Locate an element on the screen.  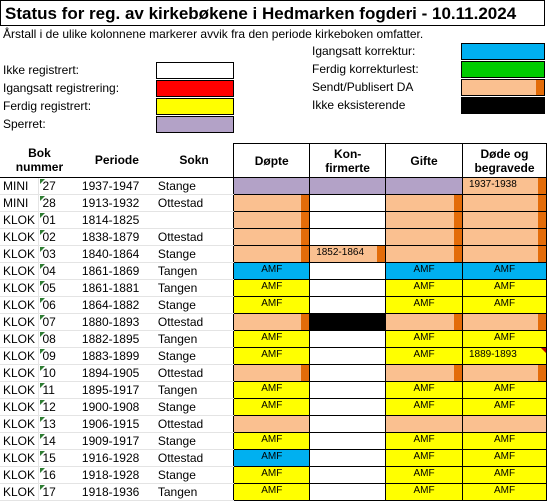
period: 1913-1932 is located at coordinates (116, 203).